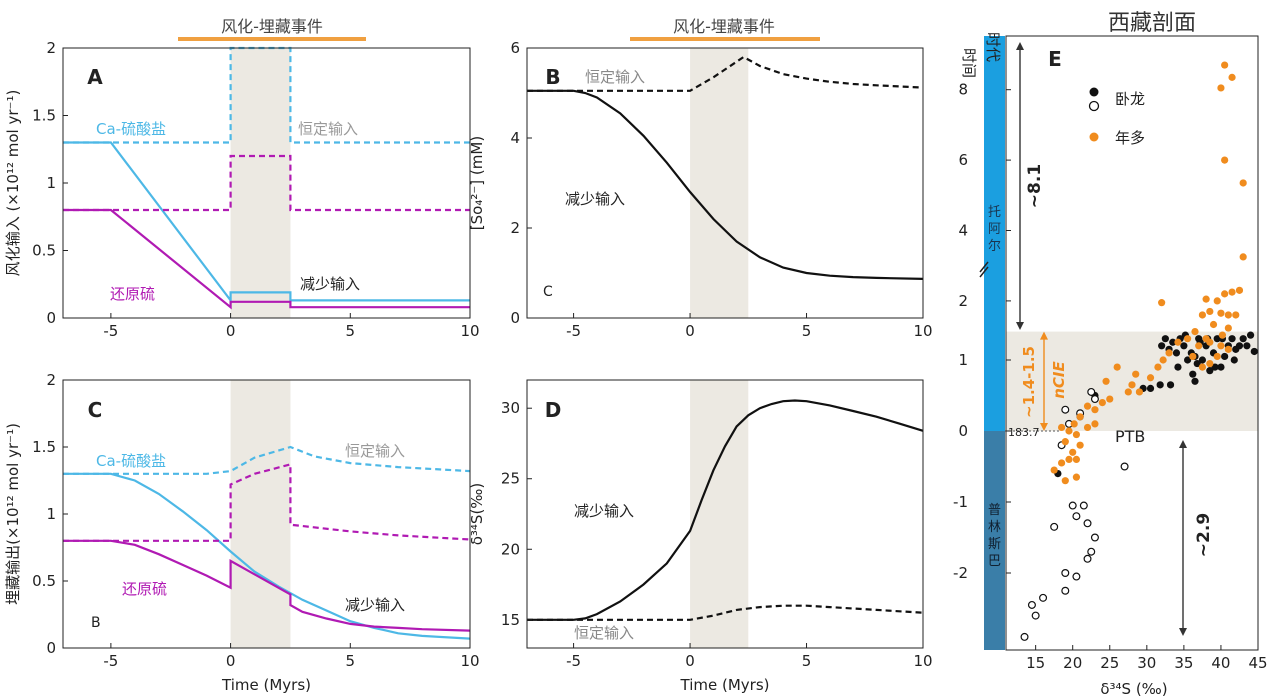 Image resolution: width=1269 pixels, height=699 pixels. I want to click on stage-name-pliensbachian: 斯, so click(994, 544).